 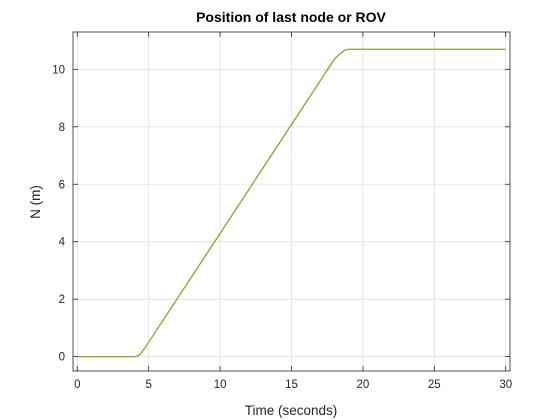 What do you see at coordinates (35, 202) in the screenshot?
I see `y-axis-label: N (m)` at bounding box center [35, 202].